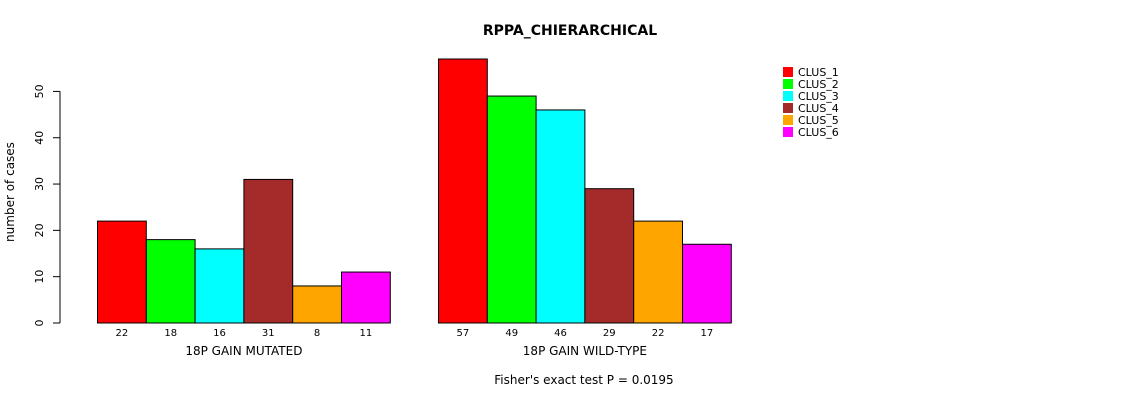 This screenshot has width=1140, height=400. I want to click on legend-label: CLUS_6, so click(818, 132).